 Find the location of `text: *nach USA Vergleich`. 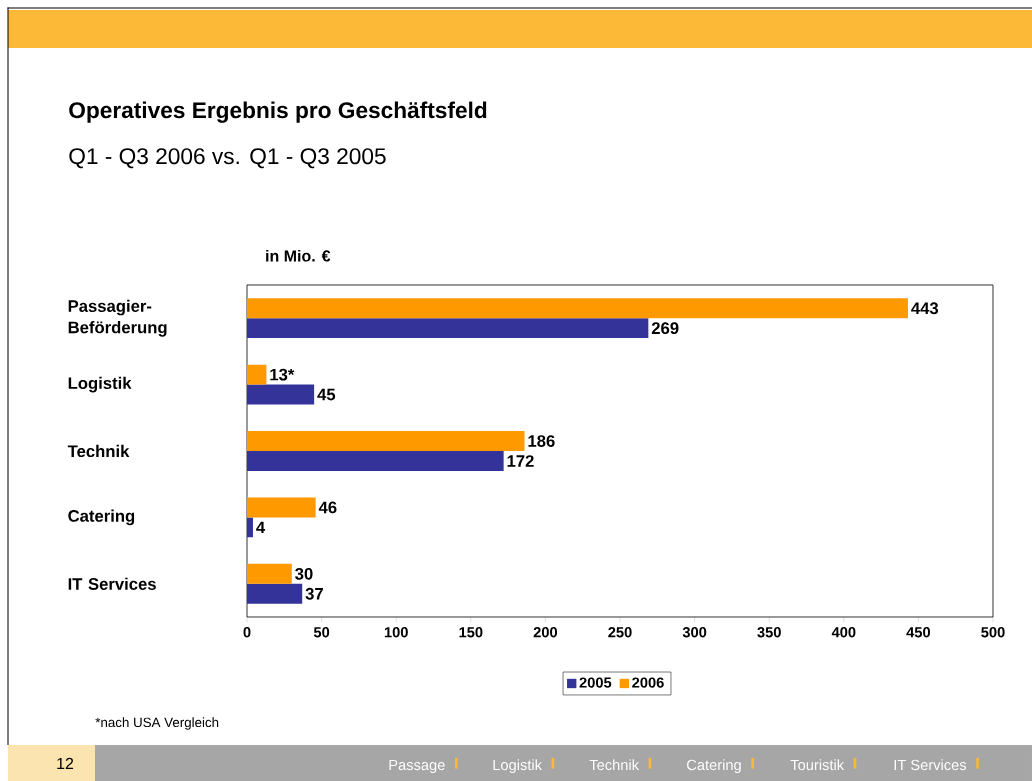

text: *nach USA Vergleich is located at coordinates (157, 723).